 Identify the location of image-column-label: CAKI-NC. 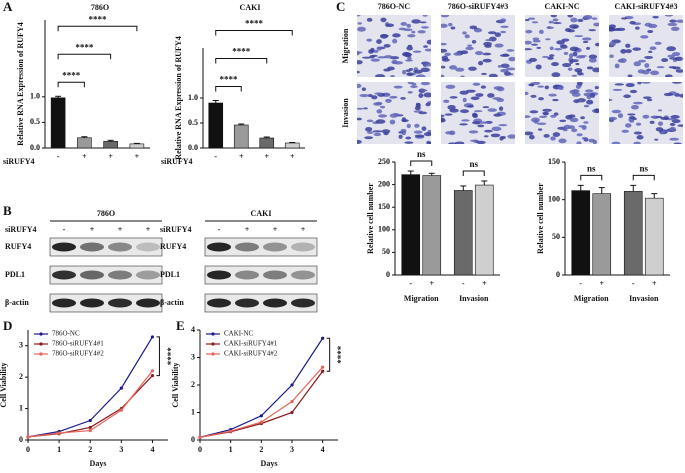
(561, 6).